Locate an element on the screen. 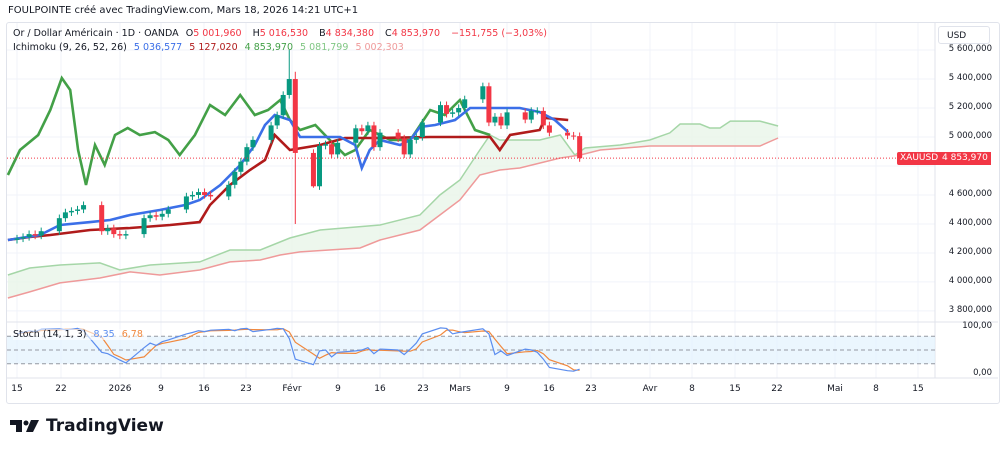 The image size is (1000, 450). time-tick-label: Mars is located at coordinates (460, 389).